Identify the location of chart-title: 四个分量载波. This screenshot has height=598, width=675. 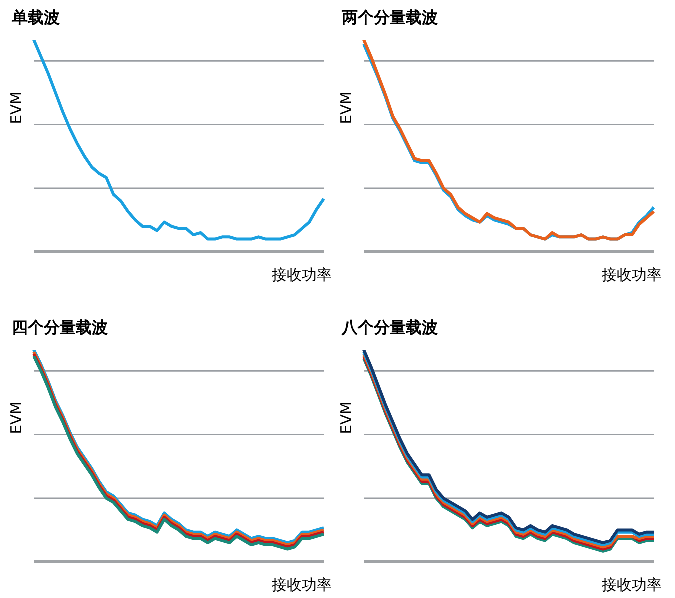
(60, 328).